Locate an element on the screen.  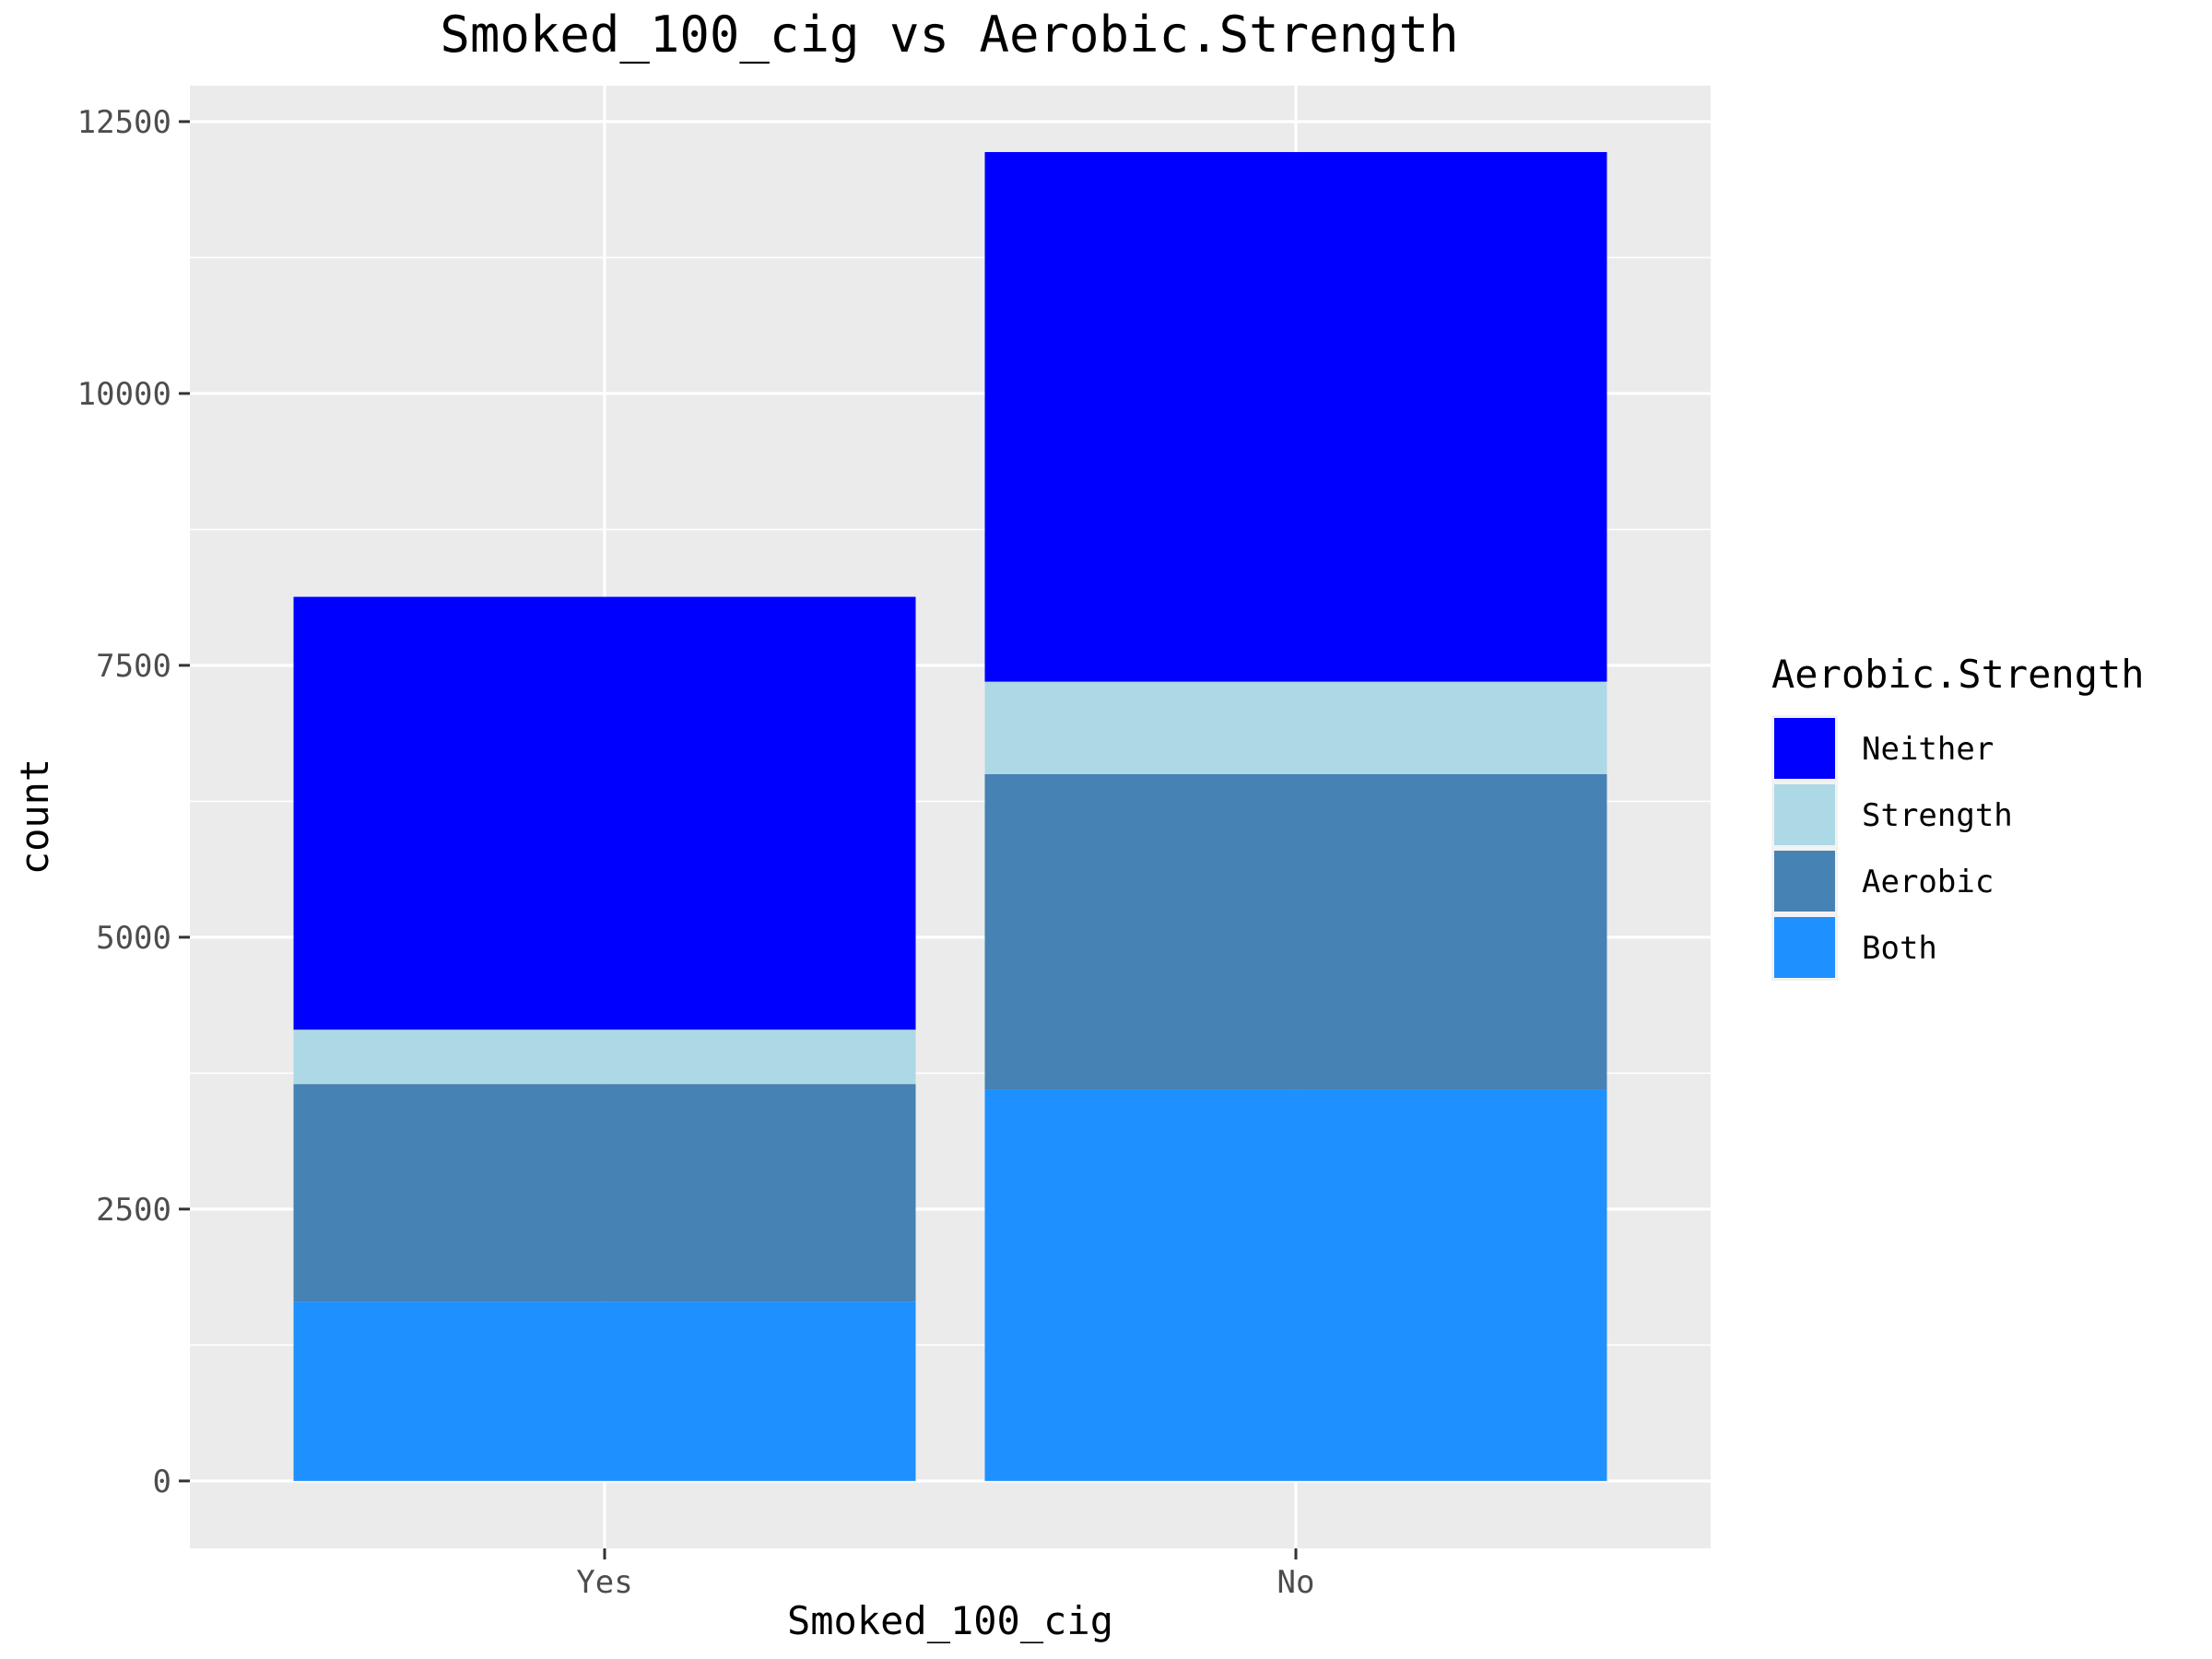
x-axis: Yes No is located at coordinates (945, 1574).